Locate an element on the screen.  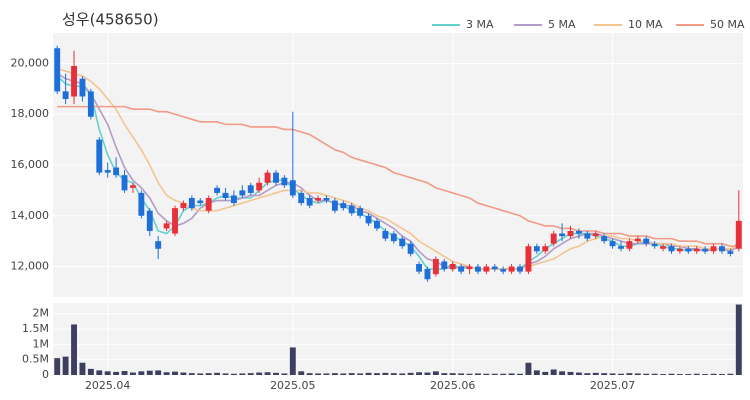
y-tick-label: 20,000 is located at coordinates (30, 62).